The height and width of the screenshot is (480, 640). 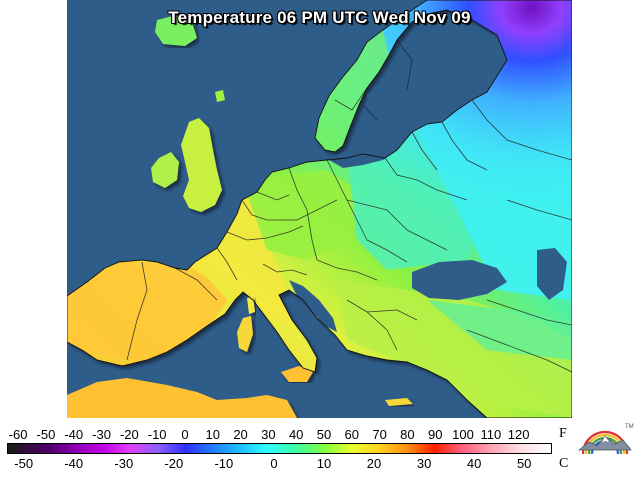 What do you see at coordinates (563, 433) in the screenshot?
I see `fahrenheit-unit-label: F` at bounding box center [563, 433].